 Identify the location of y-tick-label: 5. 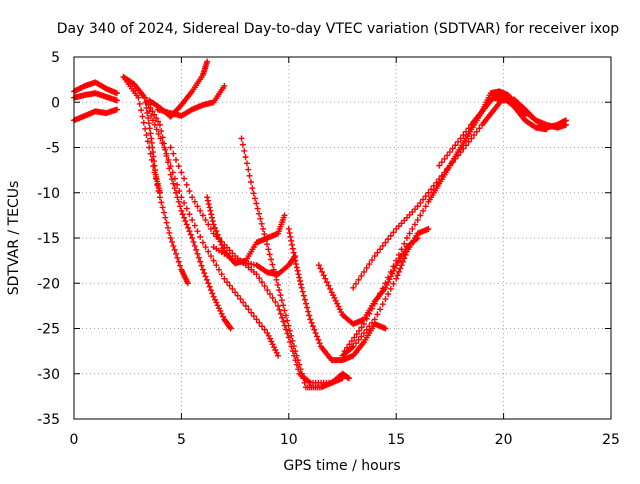
(55, 58).